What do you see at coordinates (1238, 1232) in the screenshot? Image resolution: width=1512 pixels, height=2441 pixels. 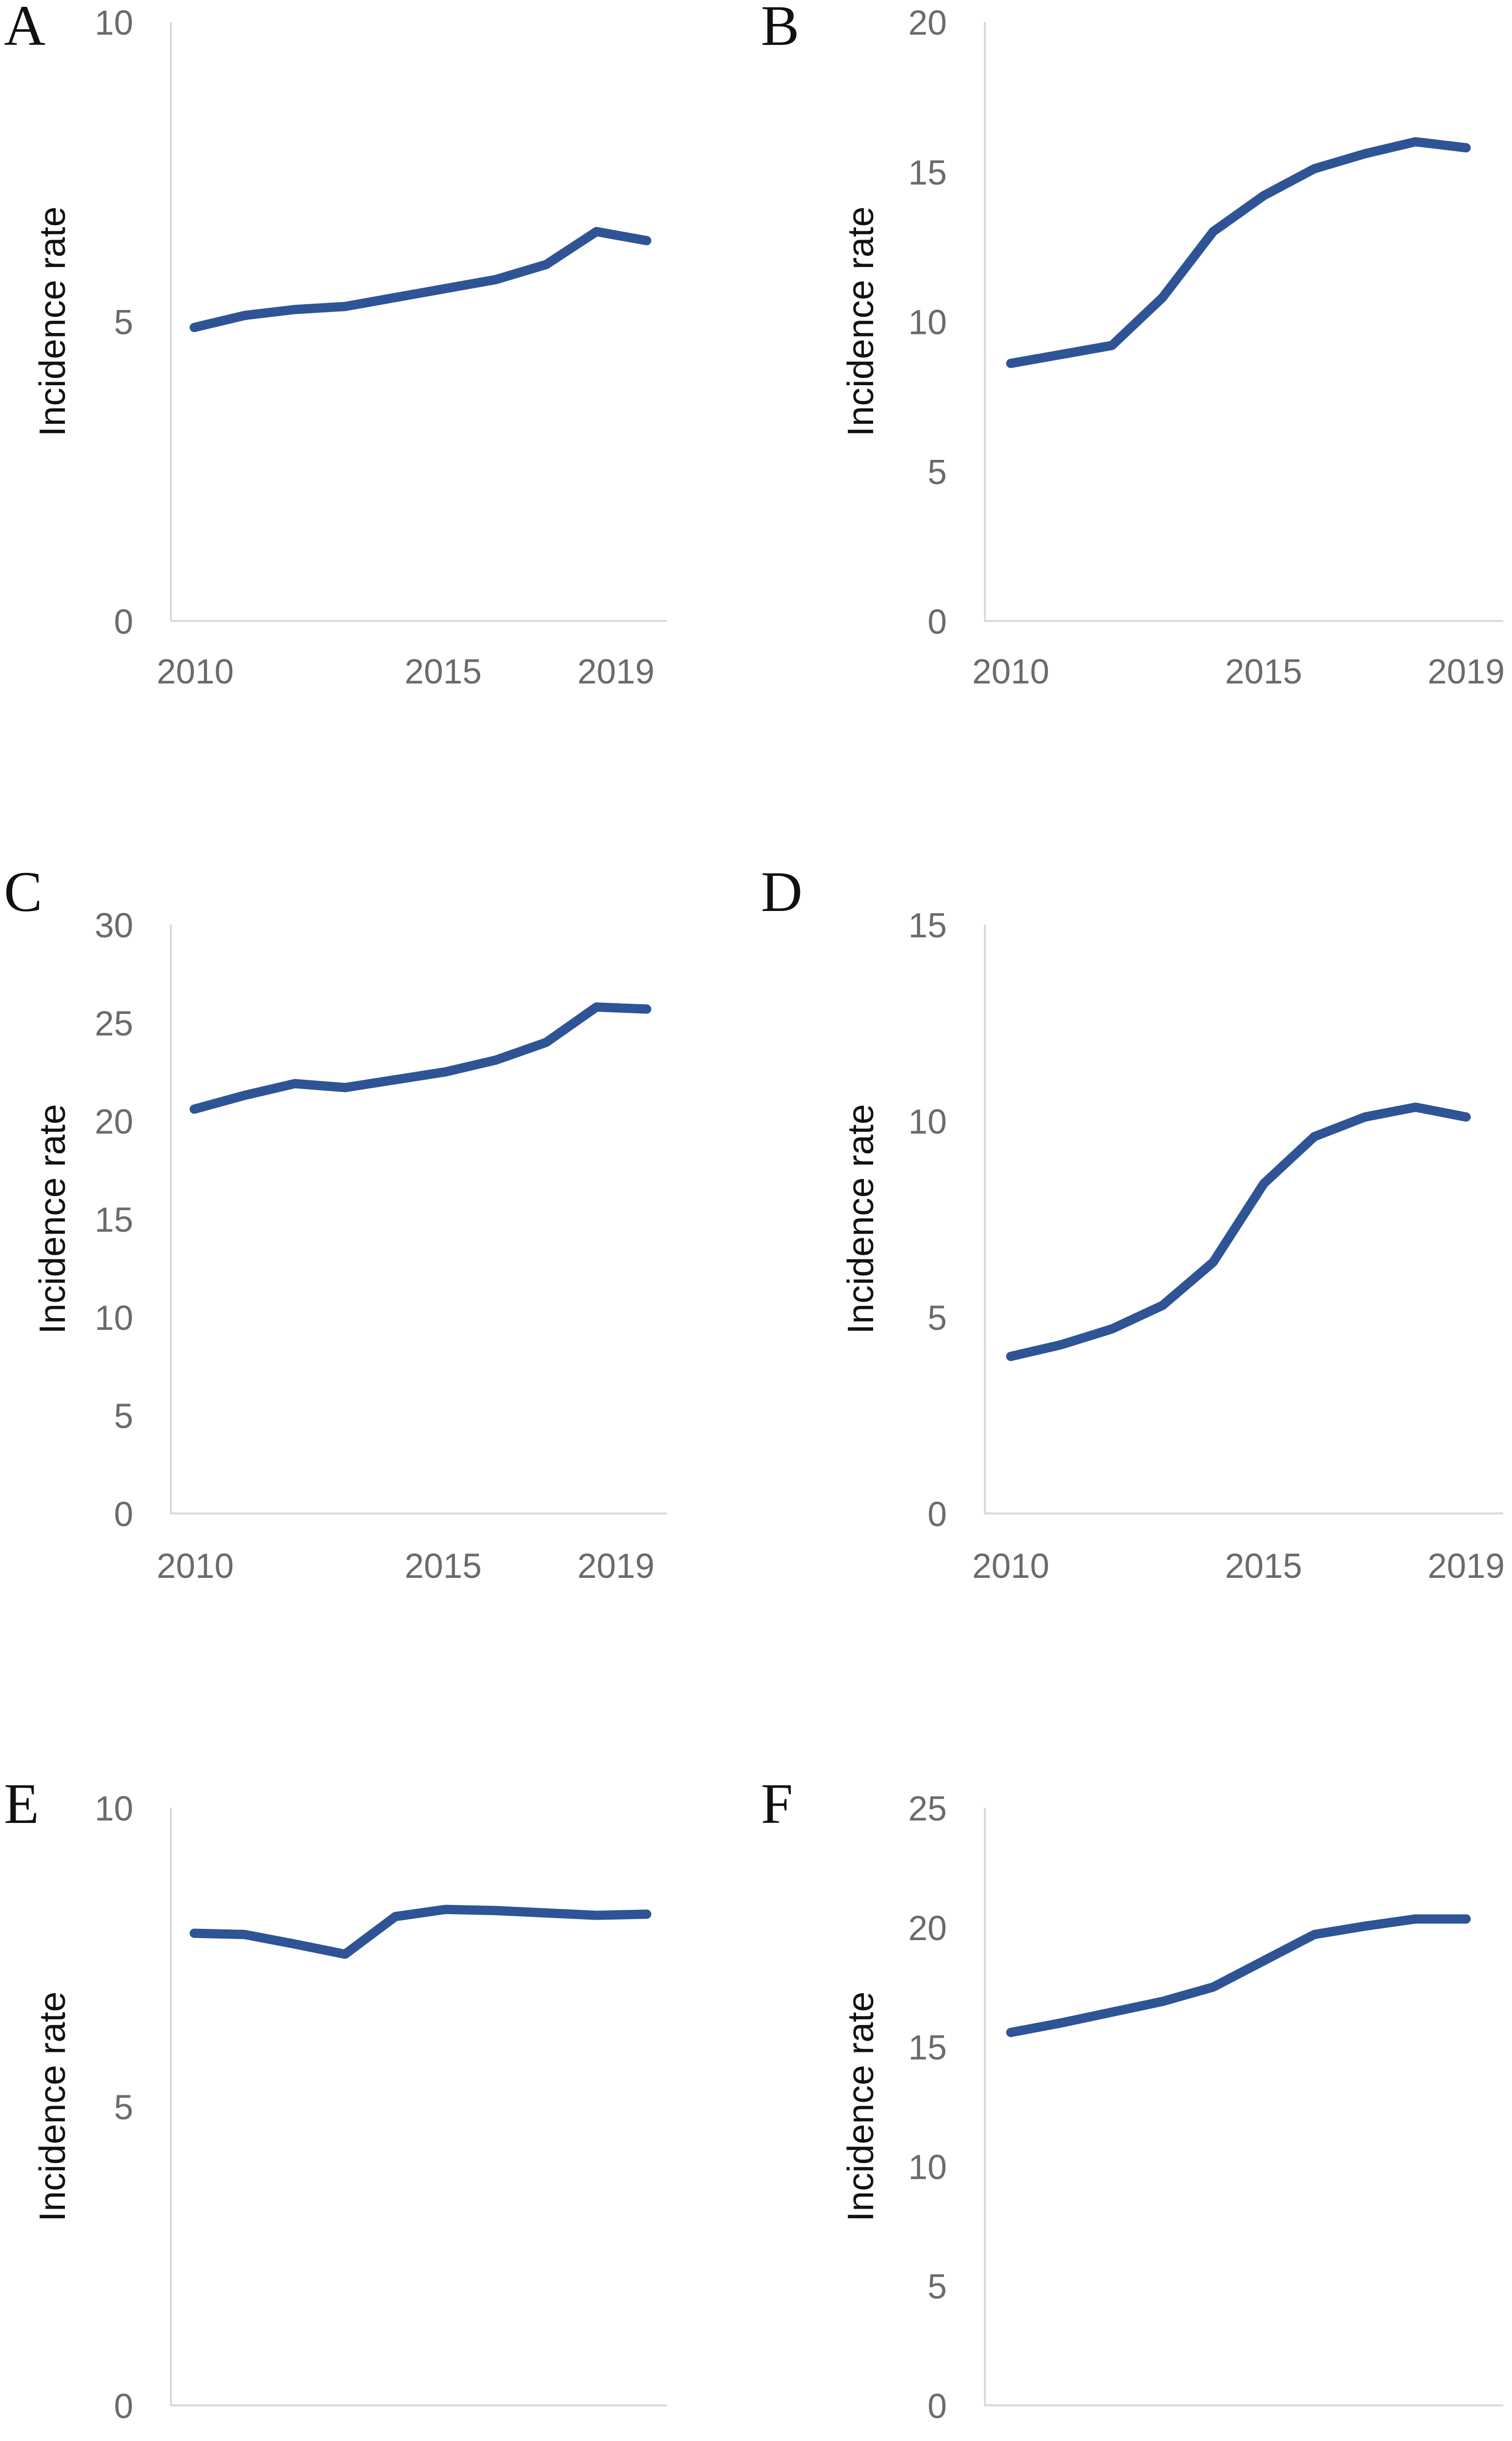 I see `incidence-rate-line-d` at bounding box center [1238, 1232].